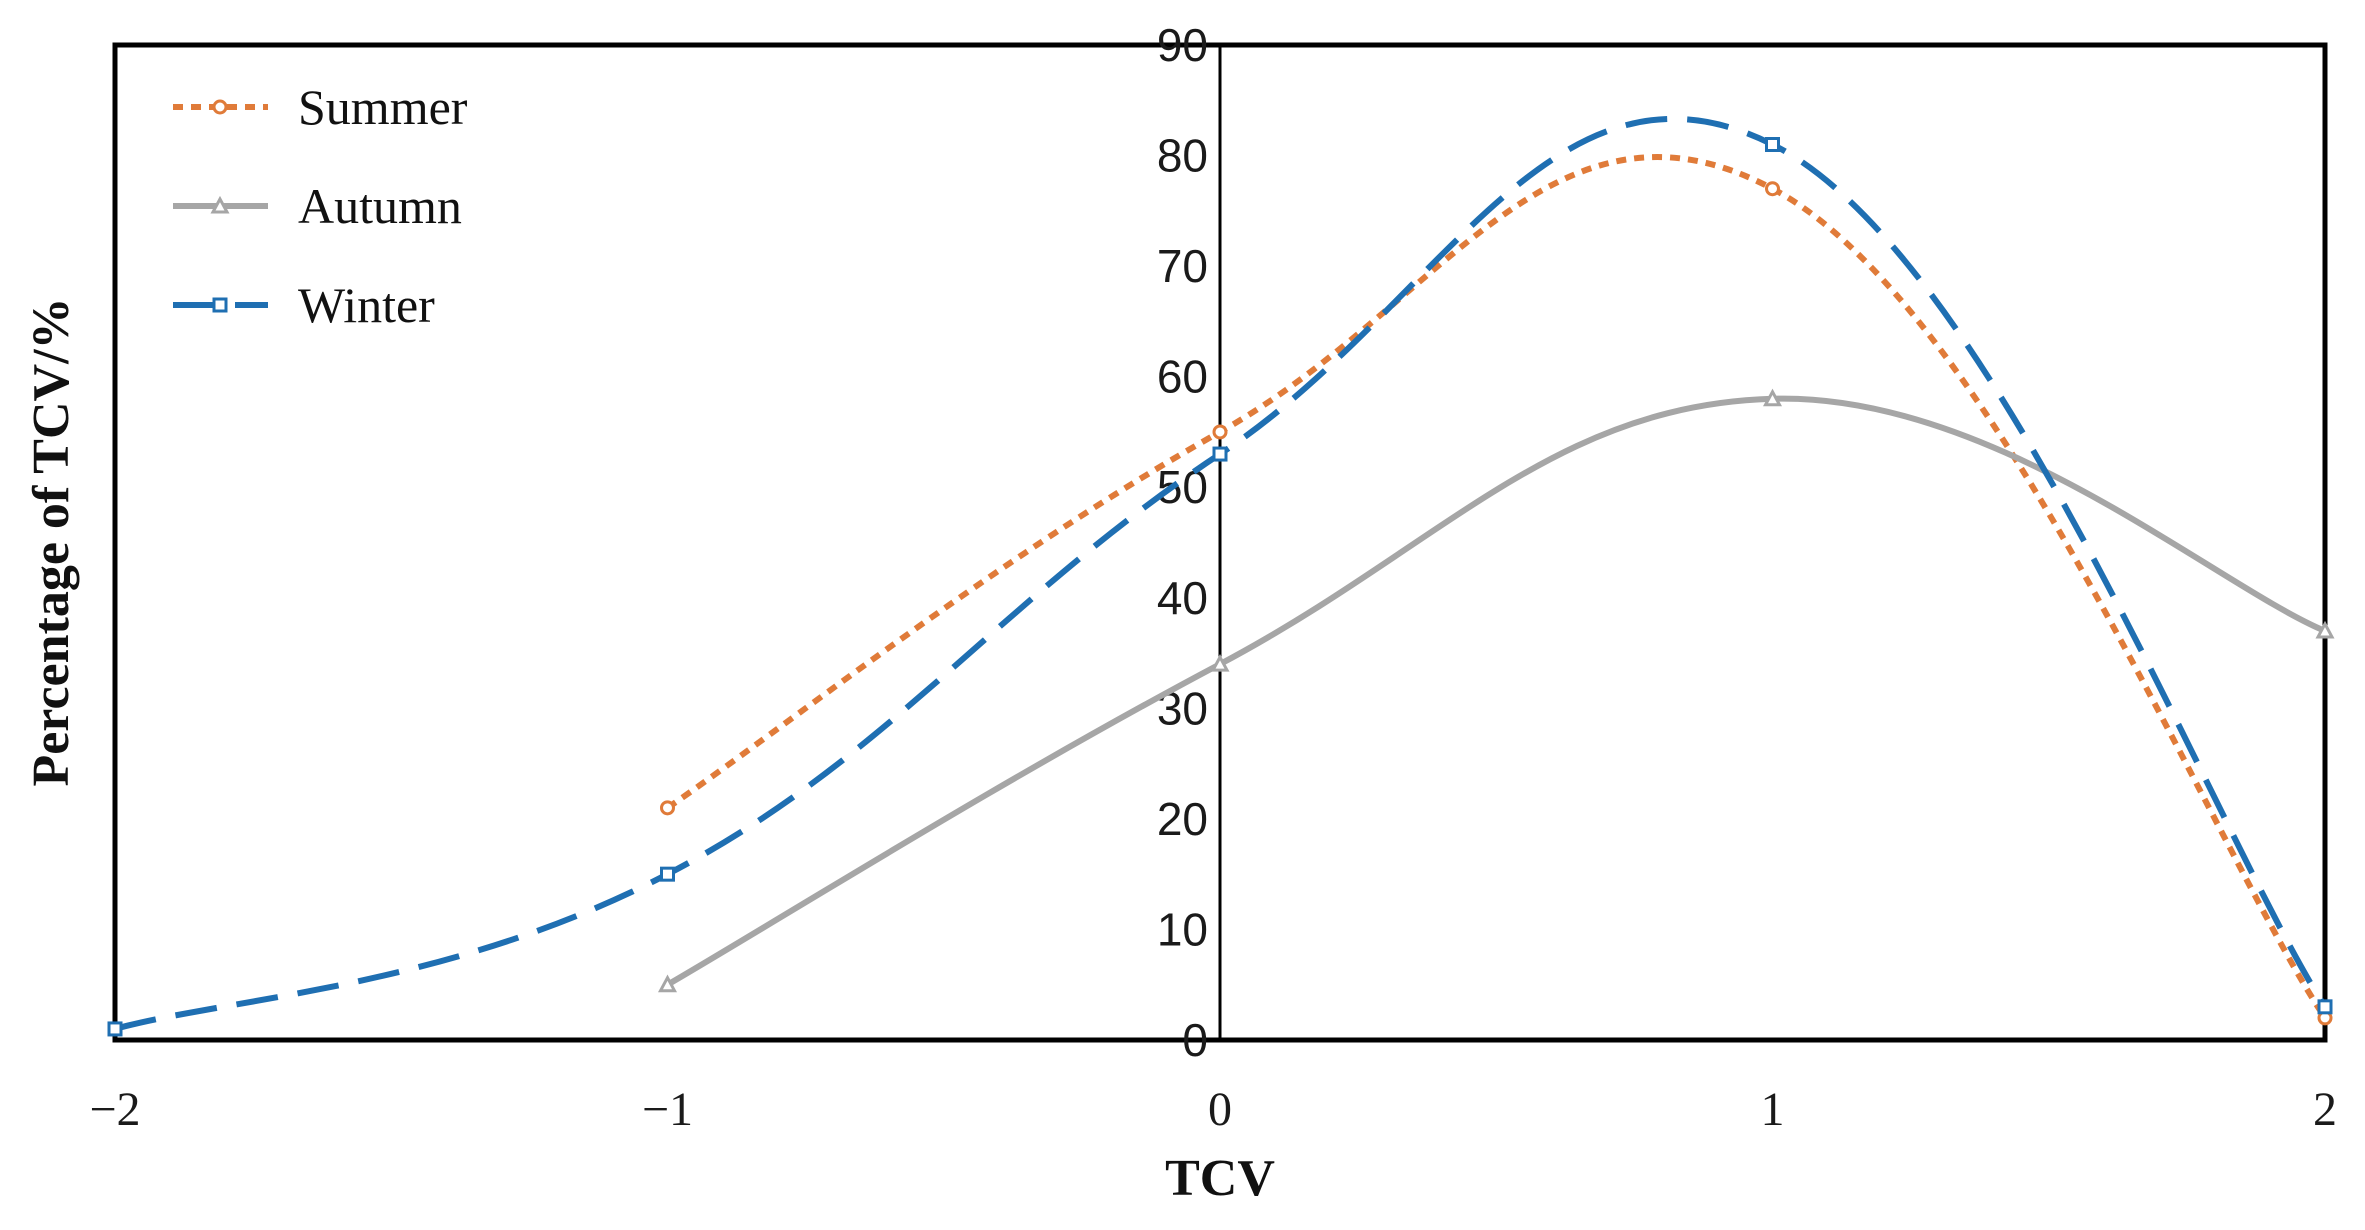 Image resolution: width=2365 pixels, height=1230 pixels. I want to click on y-tick-label: 20, so click(1182, 819).